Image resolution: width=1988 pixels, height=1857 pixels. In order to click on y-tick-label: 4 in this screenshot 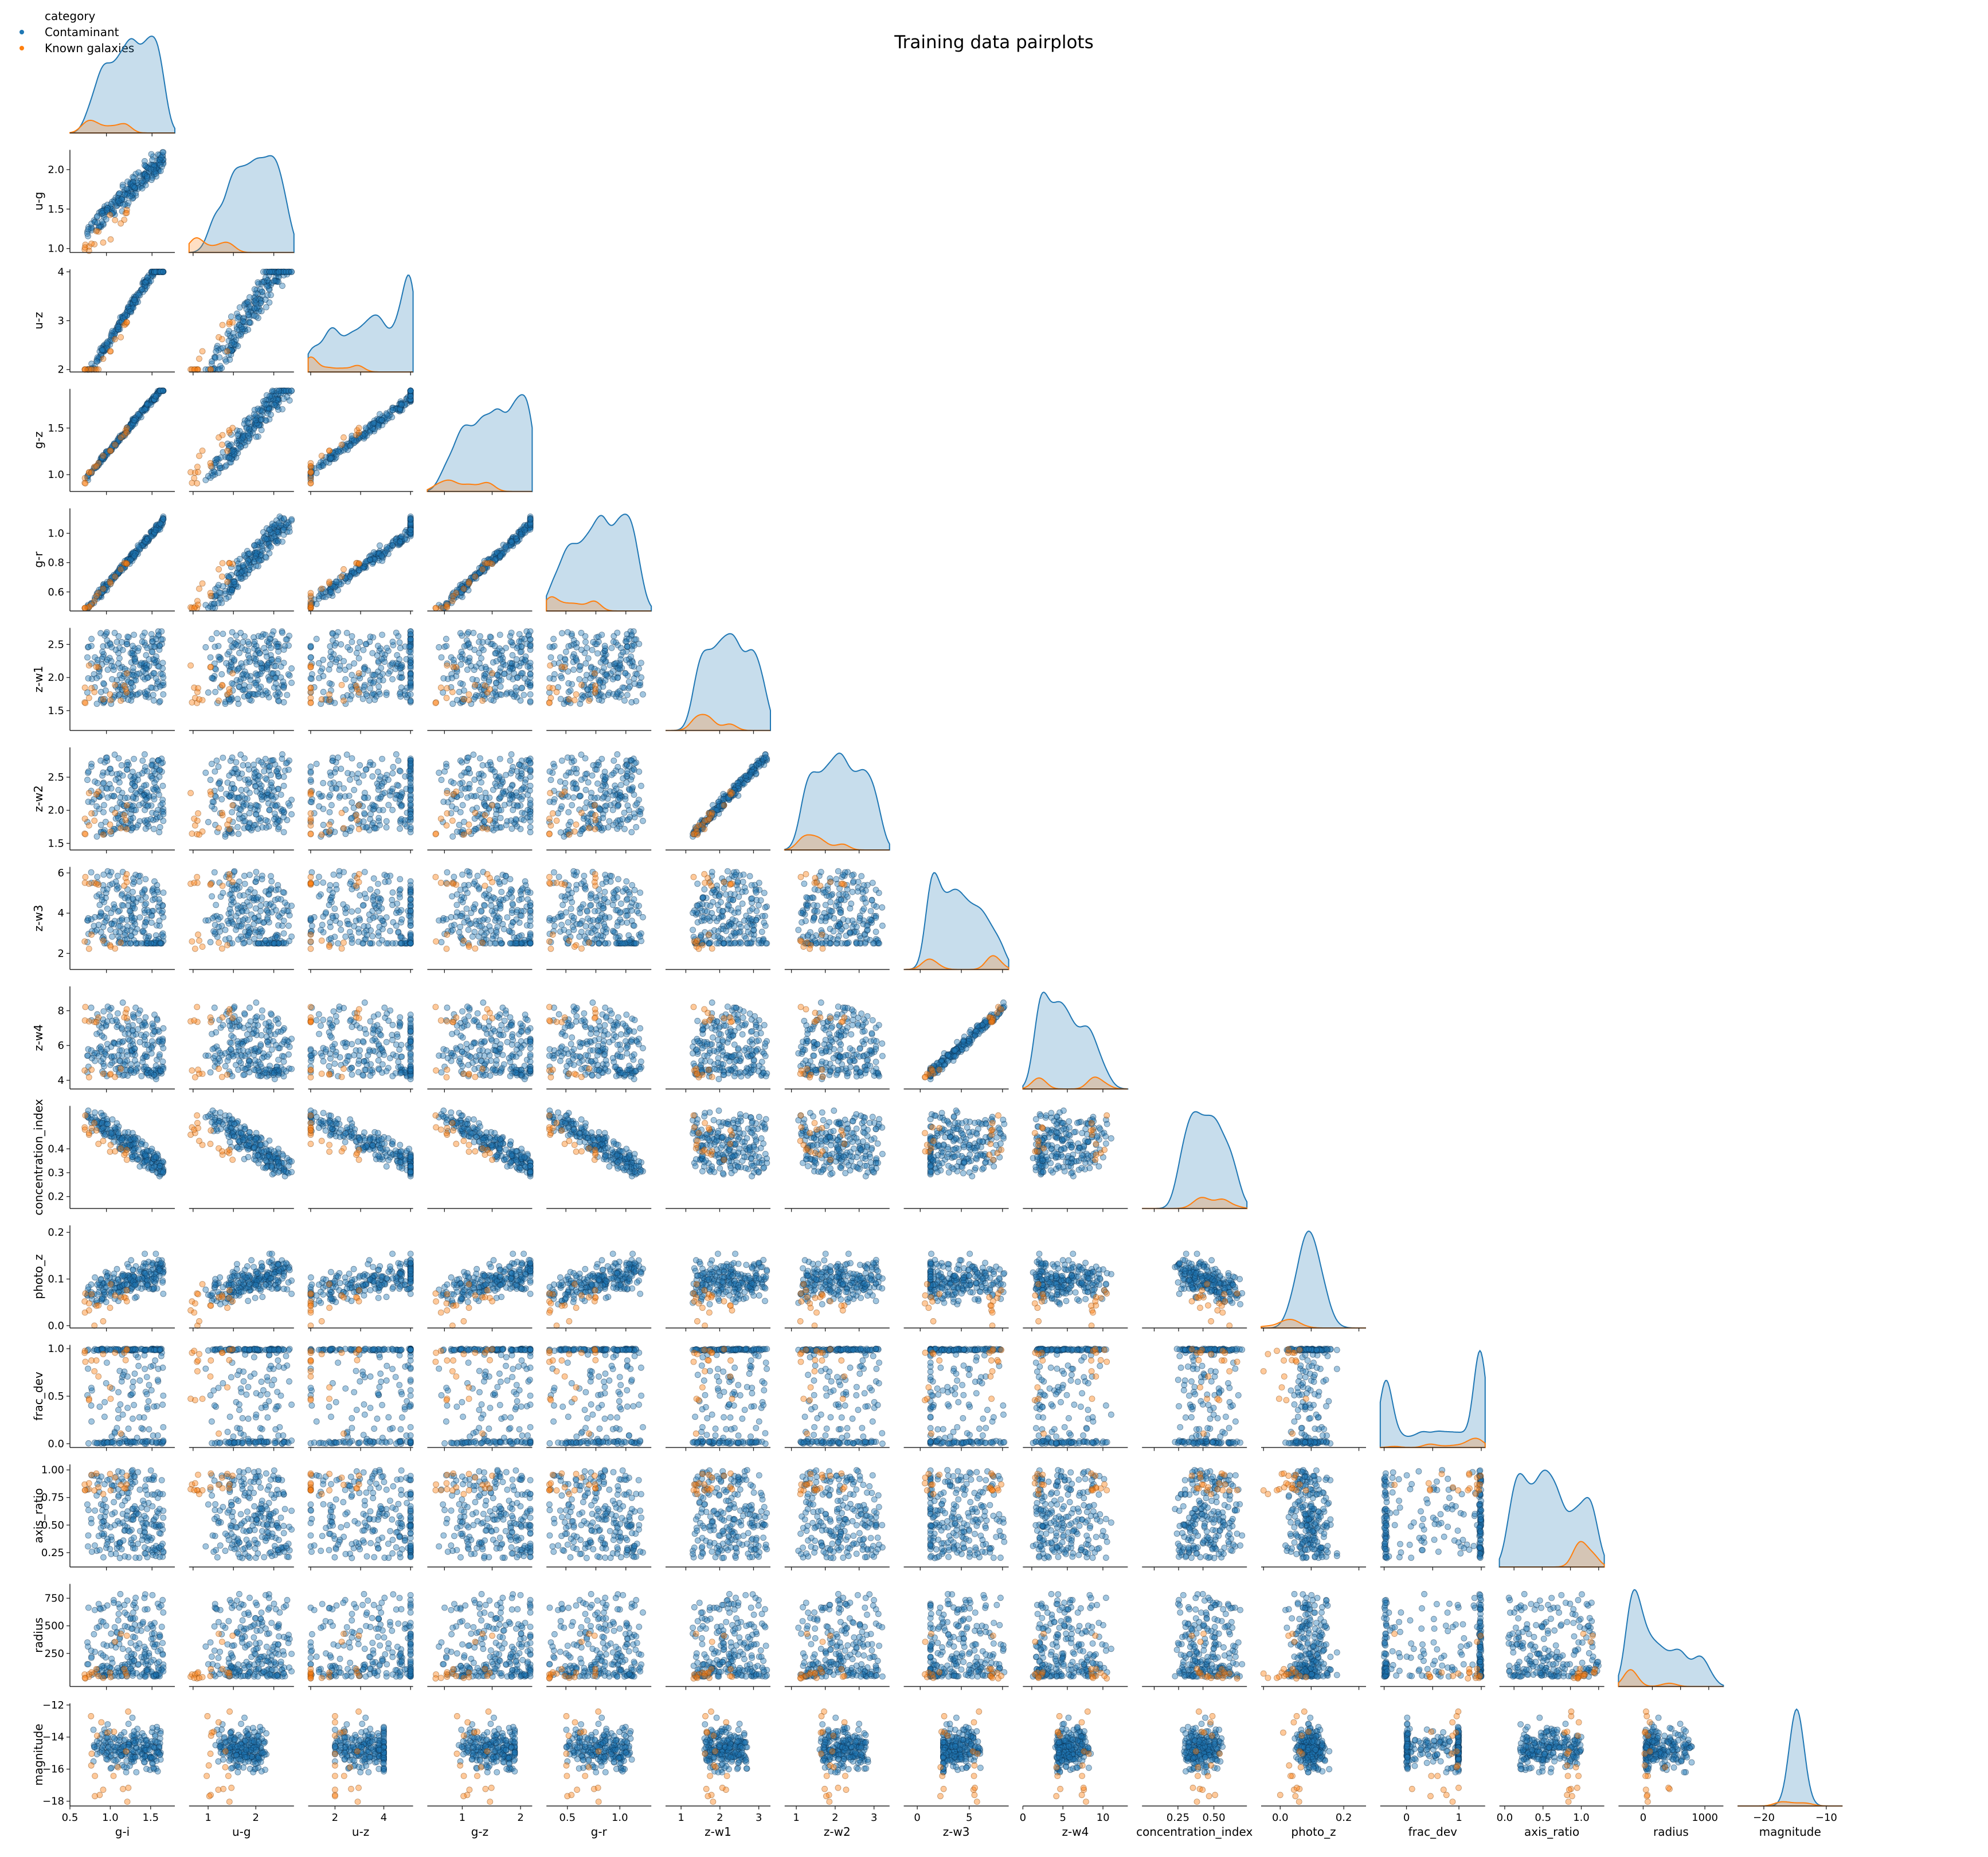, I will do `click(61, 272)`.